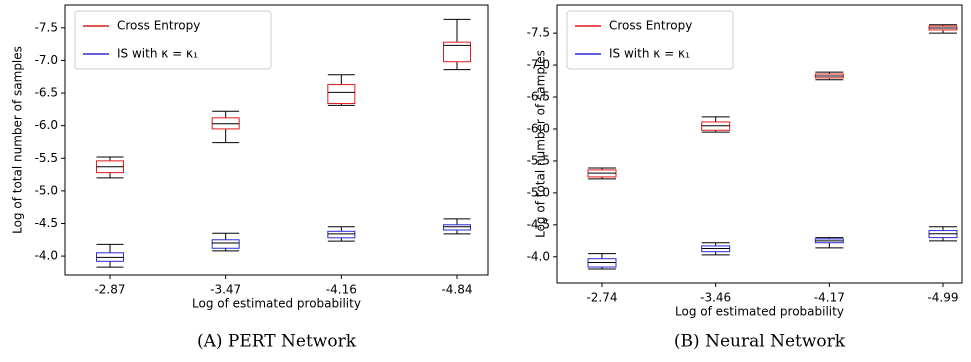  I want to click on x-tick-label: -4.99, so click(942, 298).